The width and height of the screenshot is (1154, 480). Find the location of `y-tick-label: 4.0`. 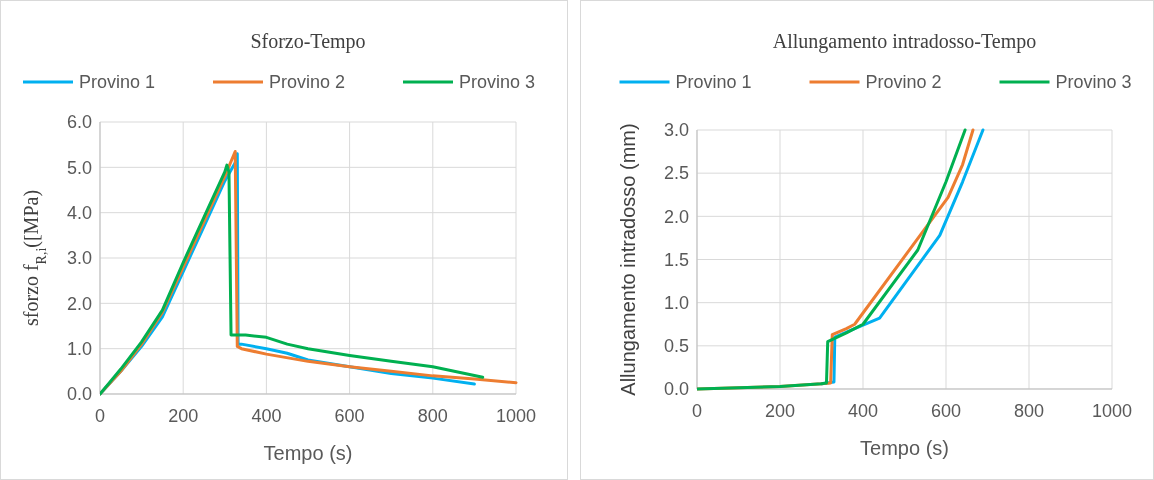

y-tick-label: 4.0 is located at coordinates (79, 212).